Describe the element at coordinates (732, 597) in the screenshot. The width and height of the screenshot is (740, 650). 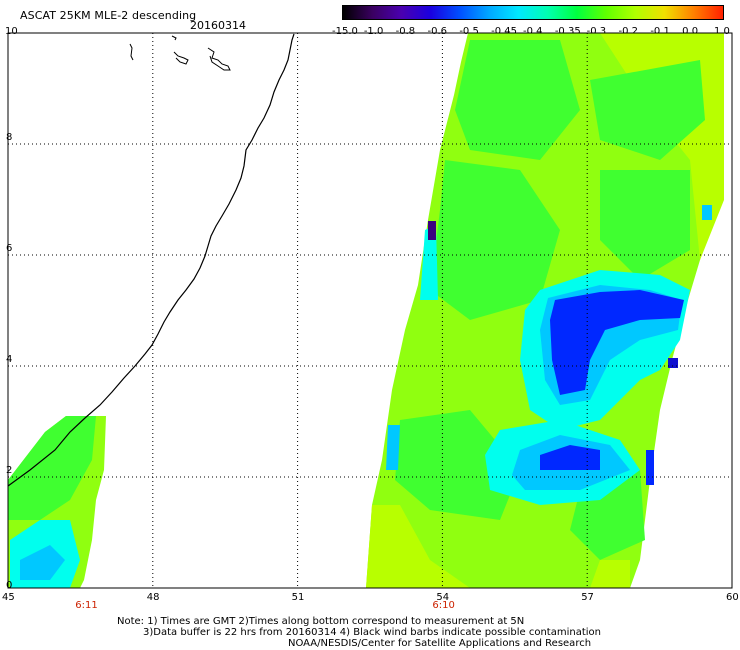
I see `x-tick-label: 60` at that location.